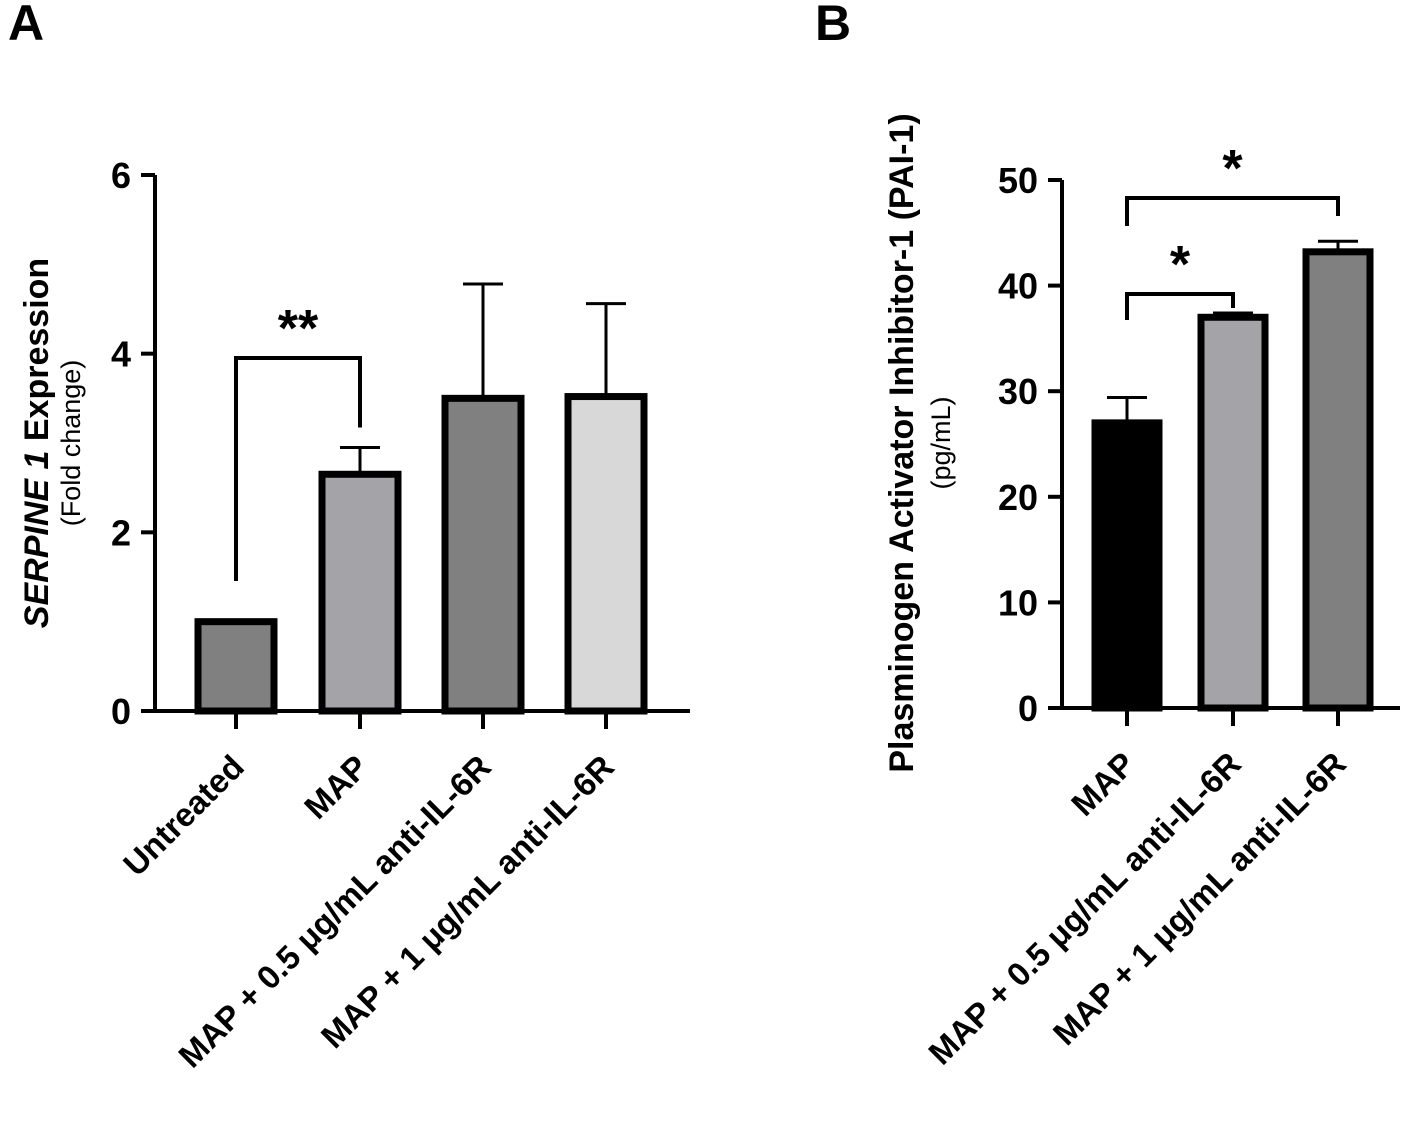 The height and width of the screenshot is (1145, 1417). I want to click on panel-a-y-axis-title: SERPINE 1 Expression, so click(37, 443).